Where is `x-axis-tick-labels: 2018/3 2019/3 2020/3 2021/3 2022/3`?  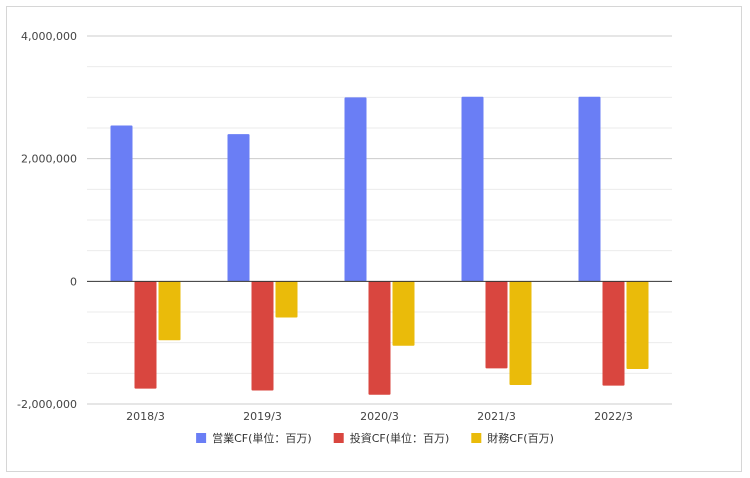 x-axis-tick-labels: 2018/3 2019/3 2020/3 2021/3 2022/3 is located at coordinates (379, 416).